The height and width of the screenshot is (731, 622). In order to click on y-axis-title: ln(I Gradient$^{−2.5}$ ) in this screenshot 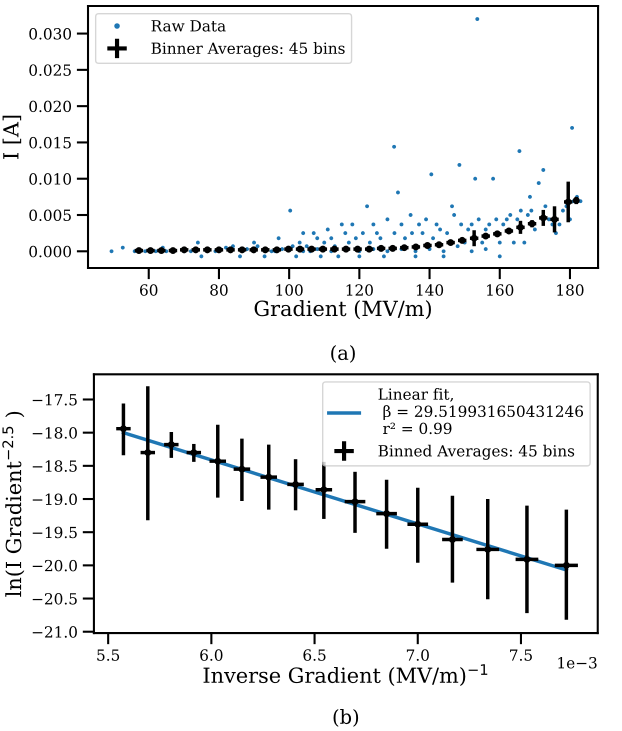, I will do `click(13, 504)`.